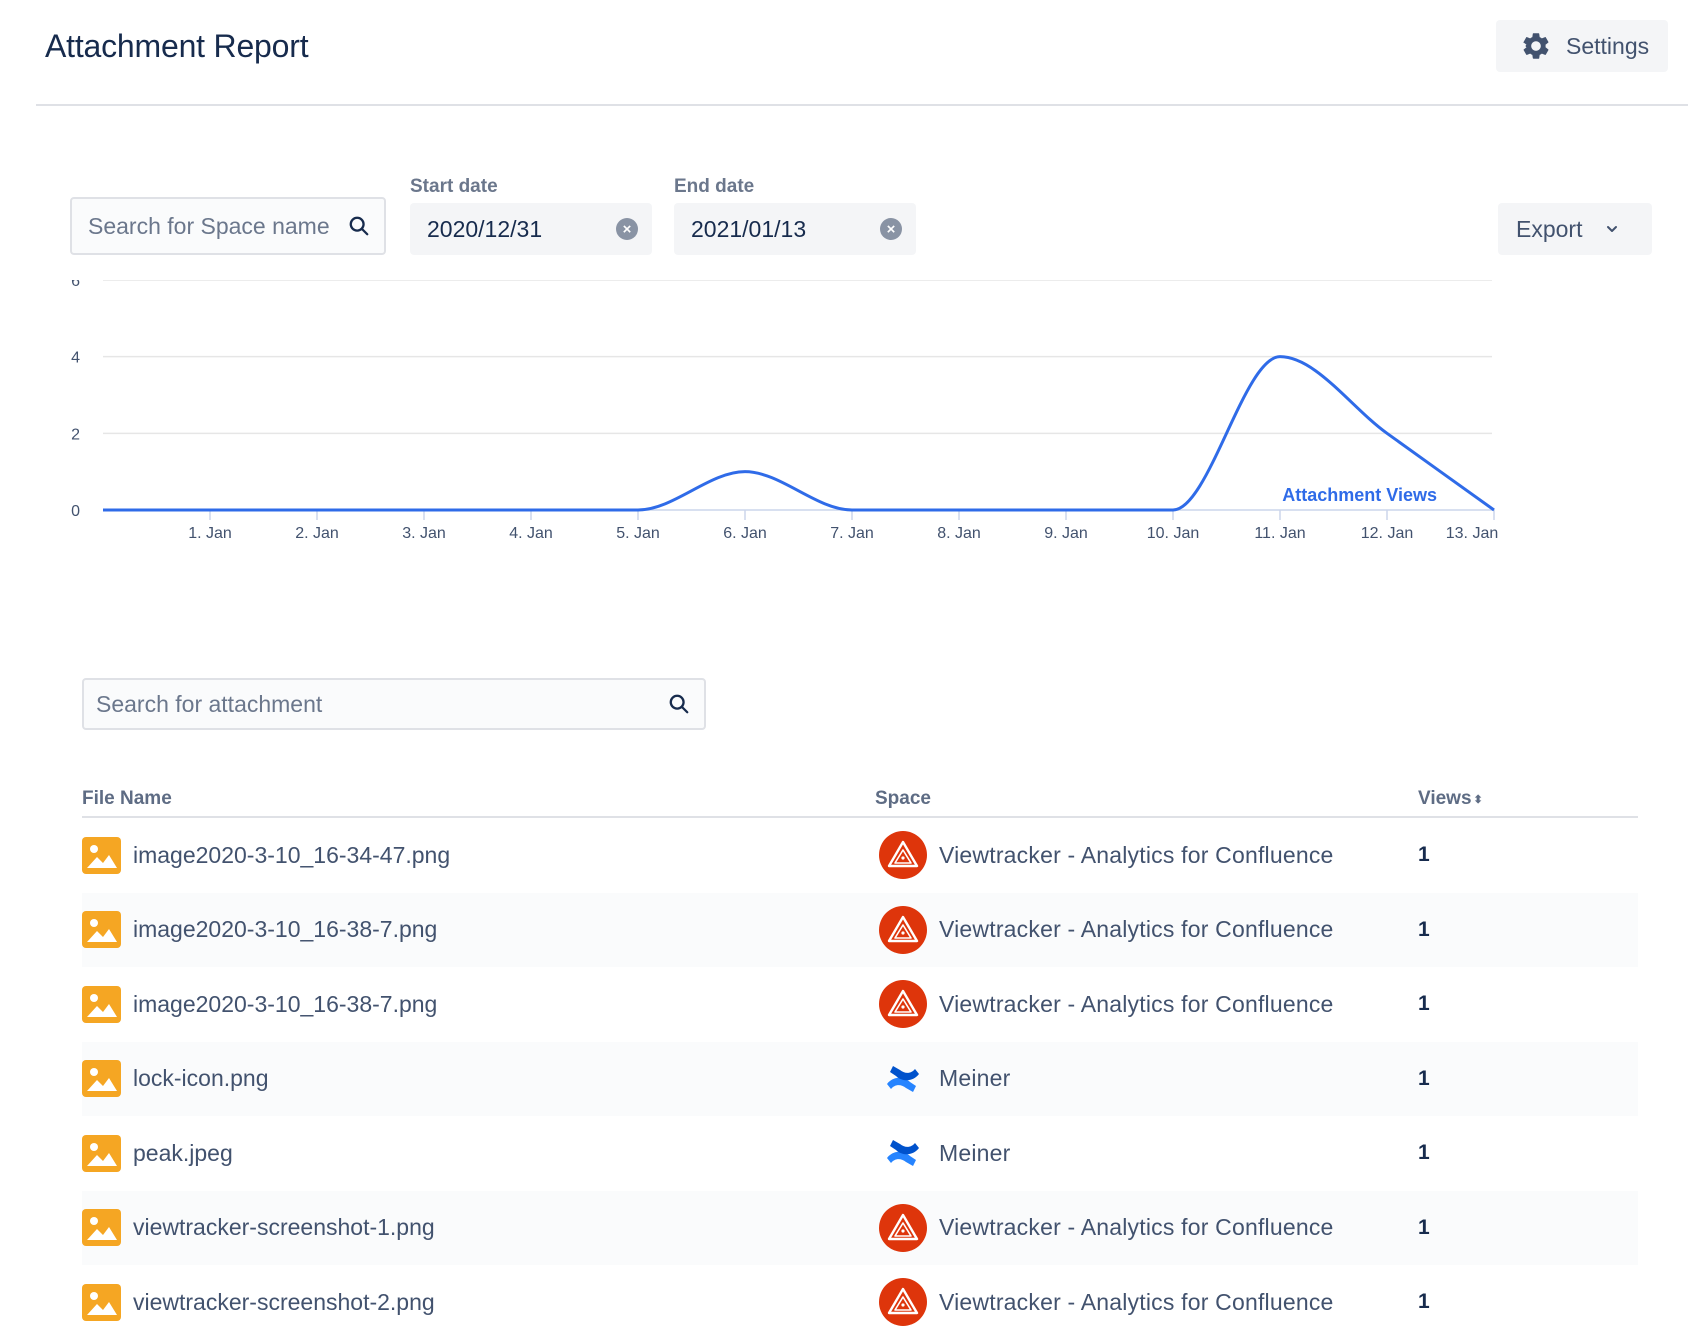 Image resolution: width=1694 pixels, height=1342 pixels. I want to click on x-tick-label: 5. Jan, so click(638, 533).